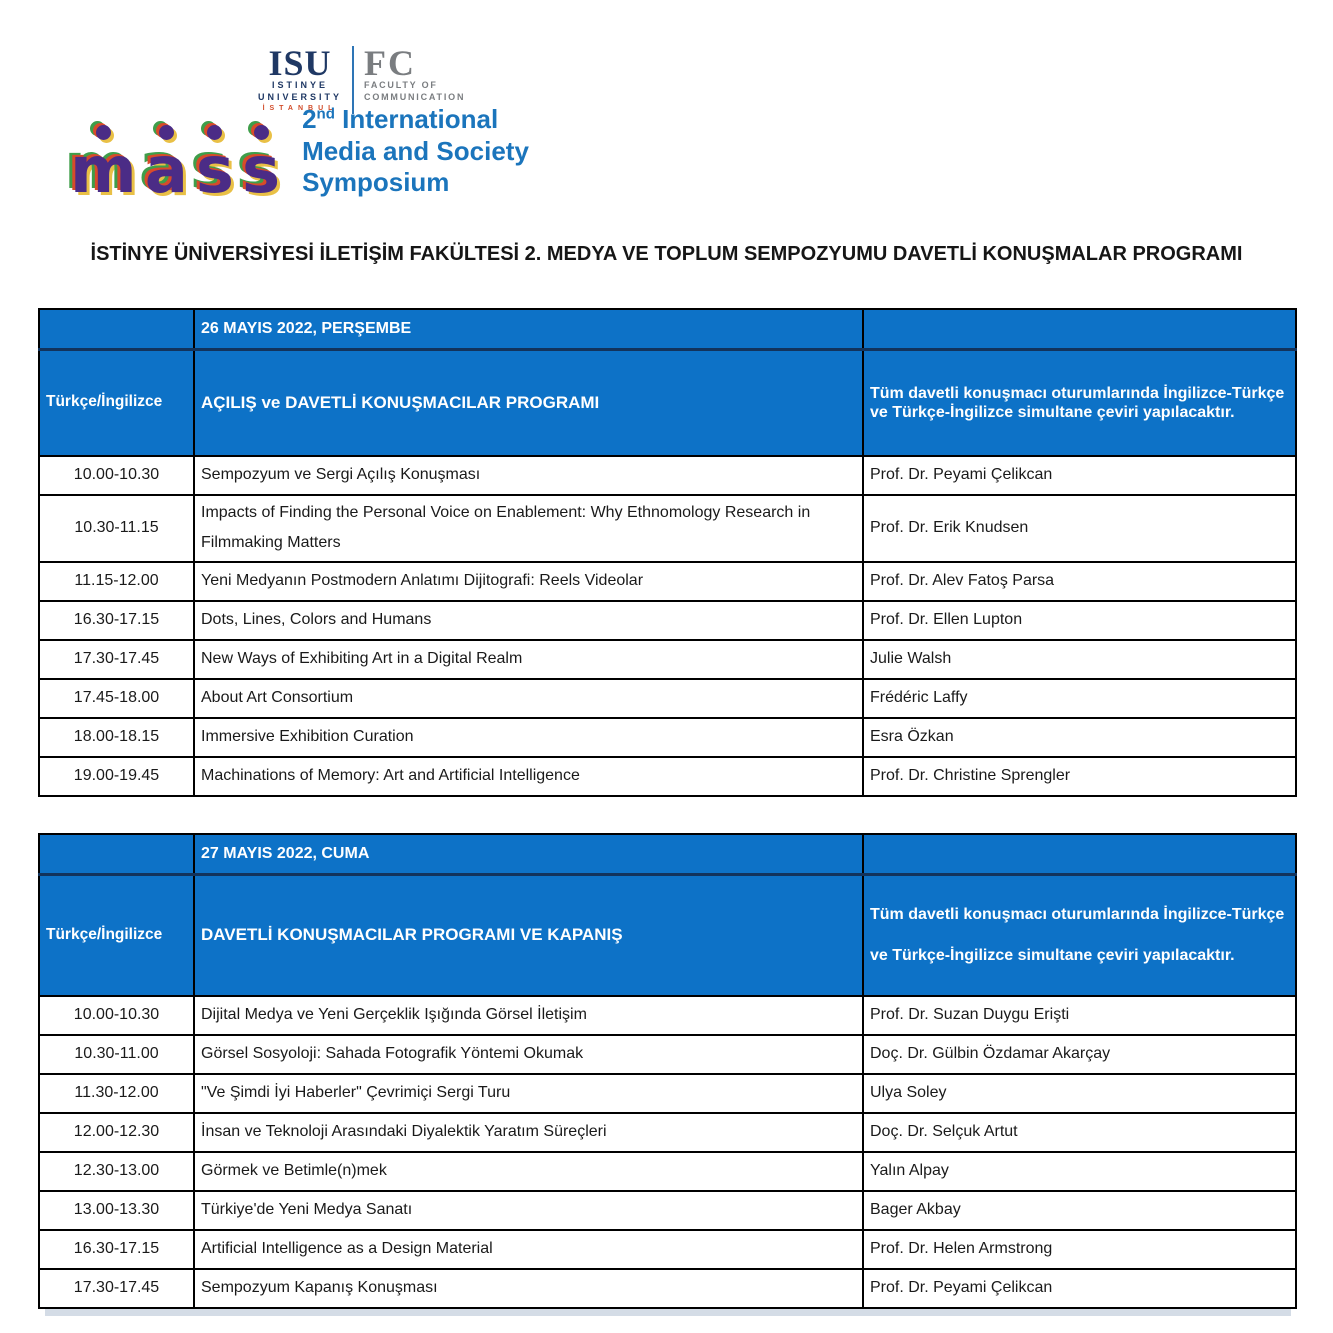 This screenshot has height=1333, width=1333. What do you see at coordinates (528, 475) in the screenshot?
I see `session-title-cell: Sempozyum ve Sergi Açılış Konuşması` at bounding box center [528, 475].